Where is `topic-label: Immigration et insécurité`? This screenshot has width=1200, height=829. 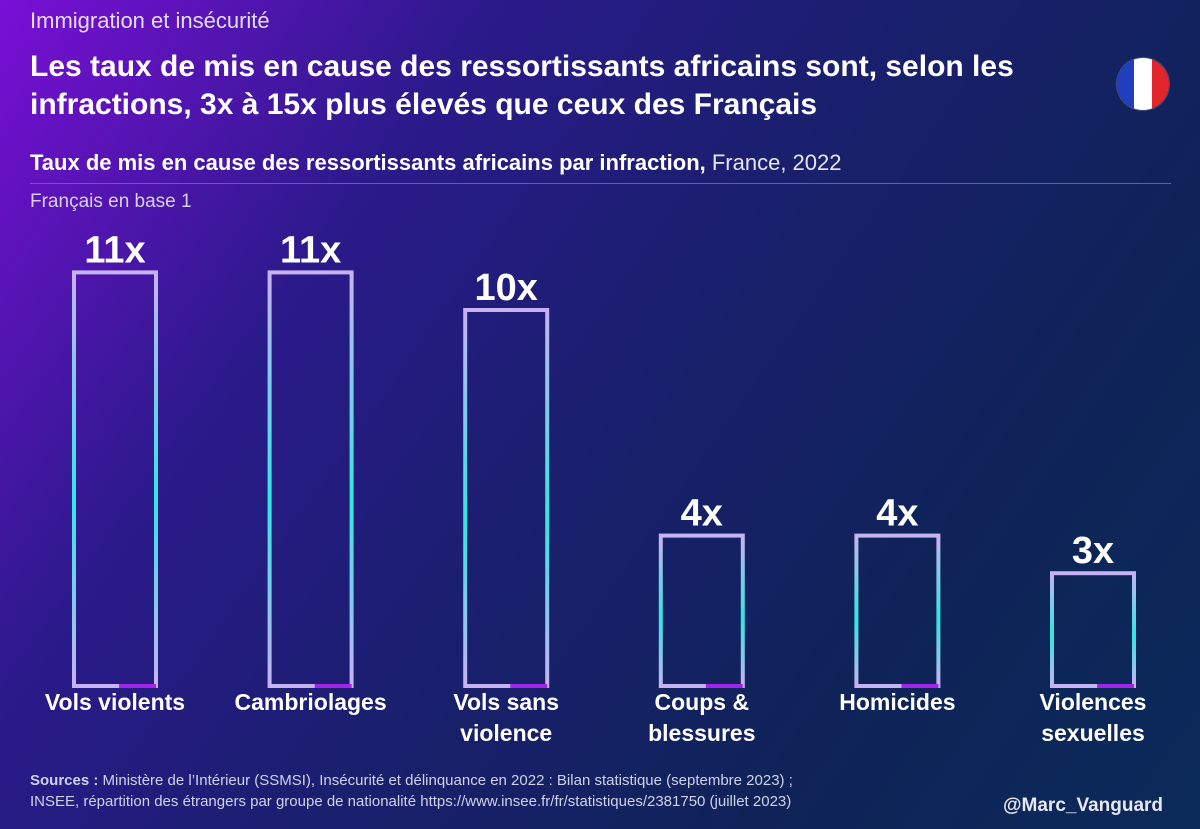 topic-label: Immigration et insécurité is located at coordinates (150, 20).